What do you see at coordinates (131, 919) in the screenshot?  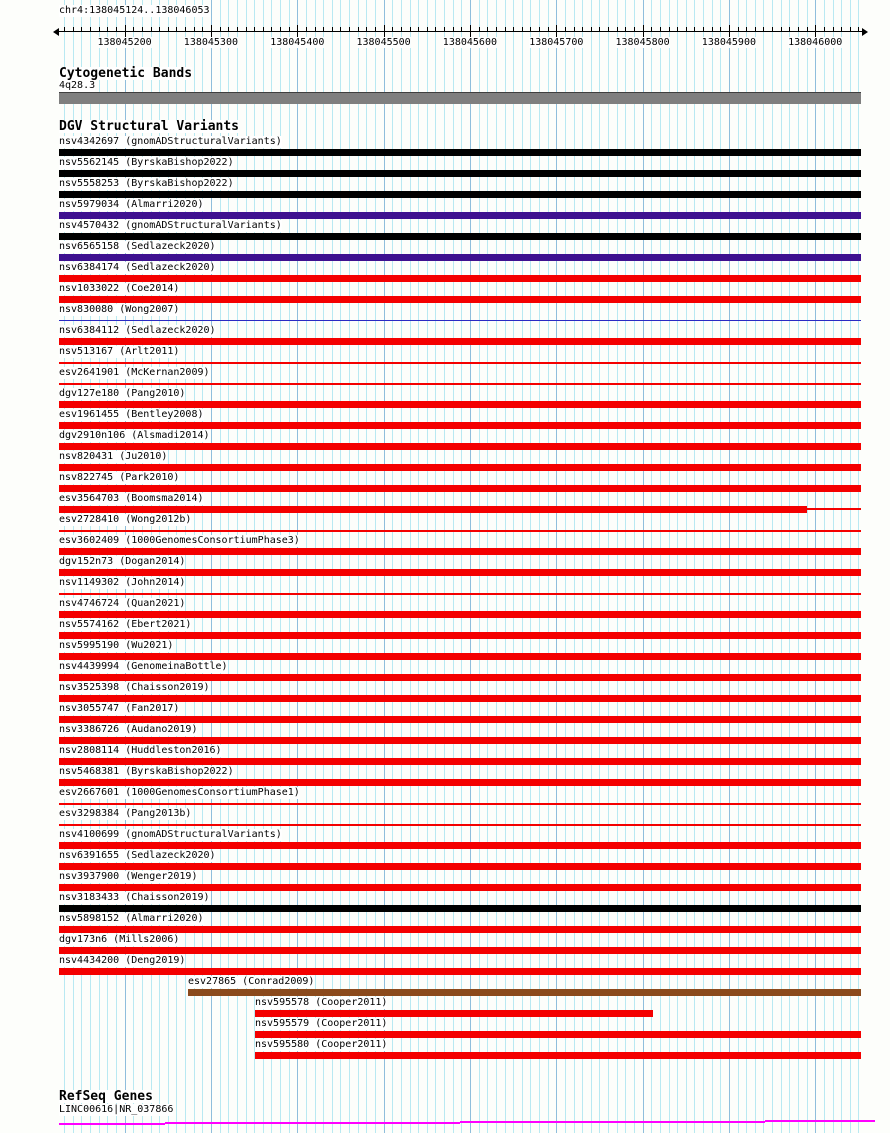 I see `variant-label: nsv5898152 (Almarri2020)` at bounding box center [131, 919].